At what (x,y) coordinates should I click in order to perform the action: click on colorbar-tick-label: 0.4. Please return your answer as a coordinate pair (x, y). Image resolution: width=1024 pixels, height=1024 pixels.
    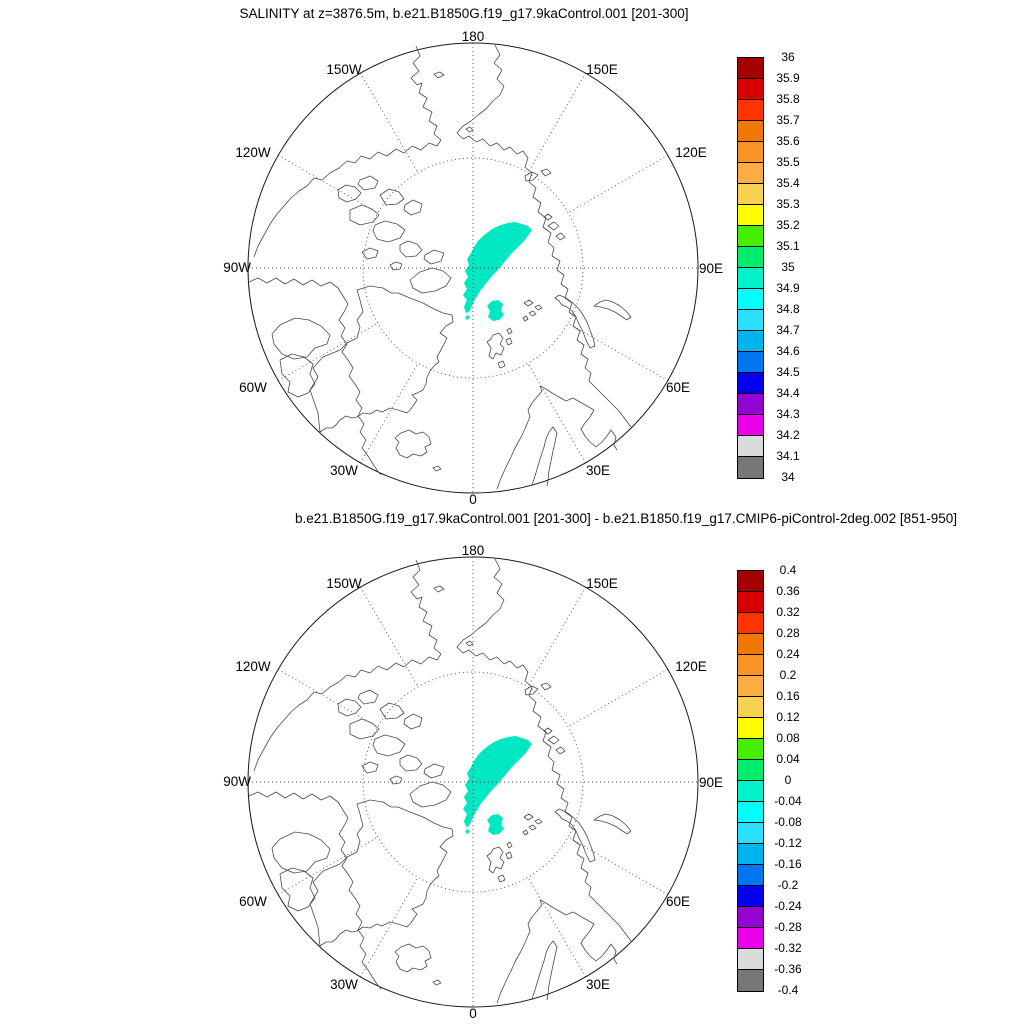
    Looking at the image, I should click on (788, 570).